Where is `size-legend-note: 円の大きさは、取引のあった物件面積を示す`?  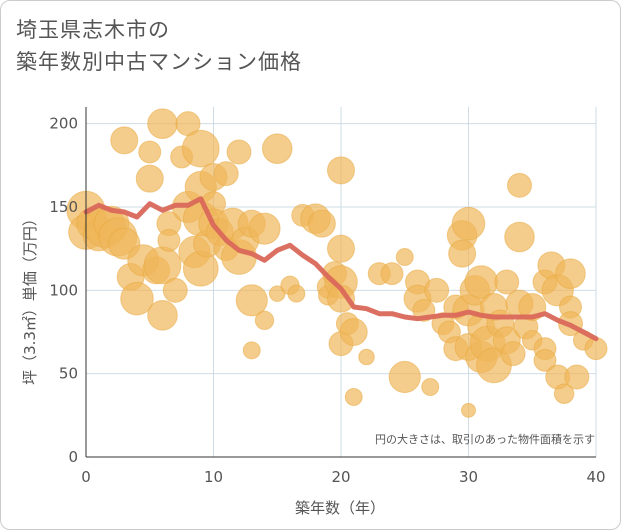
size-legend-note: 円の大きさは、取引のあった物件面積を示す is located at coordinates (485, 439).